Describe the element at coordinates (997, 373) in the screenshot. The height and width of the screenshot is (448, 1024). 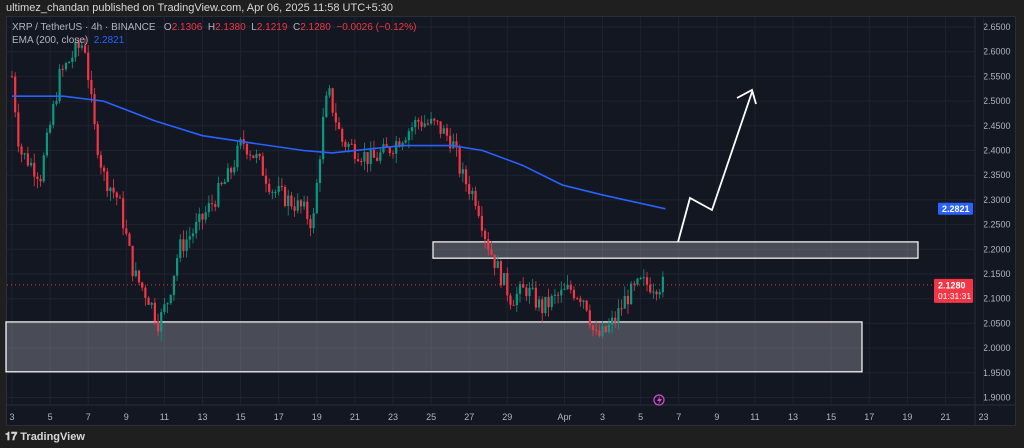
I see `y-tick-label: 1.9500` at that location.